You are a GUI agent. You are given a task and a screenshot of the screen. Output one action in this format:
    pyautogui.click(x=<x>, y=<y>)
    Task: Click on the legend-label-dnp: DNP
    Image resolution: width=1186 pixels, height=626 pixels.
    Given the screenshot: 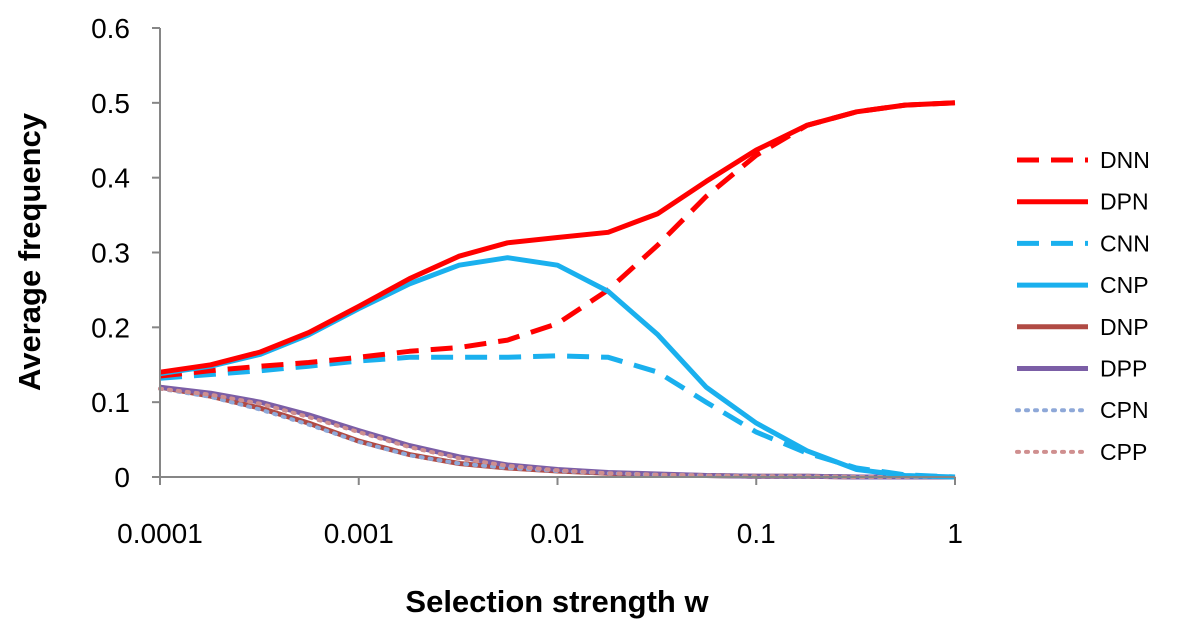 What is the action you would take?
    pyautogui.click(x=1124, y=327)
    